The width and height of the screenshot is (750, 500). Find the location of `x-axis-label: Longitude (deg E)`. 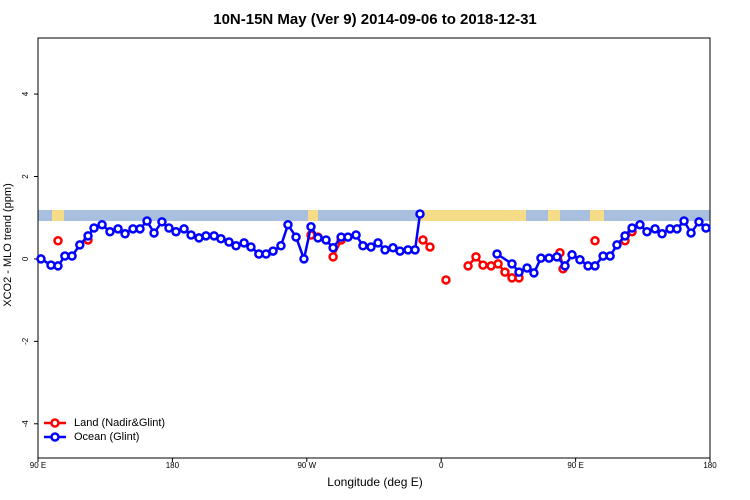

x-axis-label: Longitude (deg E) is located at coordinates (374, 482).